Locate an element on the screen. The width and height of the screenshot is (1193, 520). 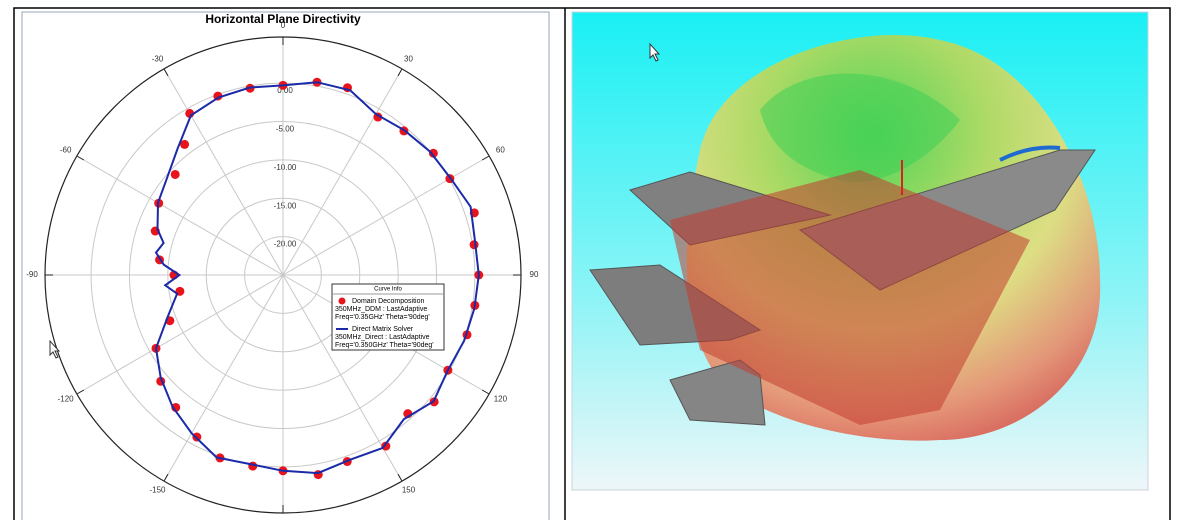
legend-detail: Freq='0.35GHz' Theta='90deg' is located at coordinates (382, 317).